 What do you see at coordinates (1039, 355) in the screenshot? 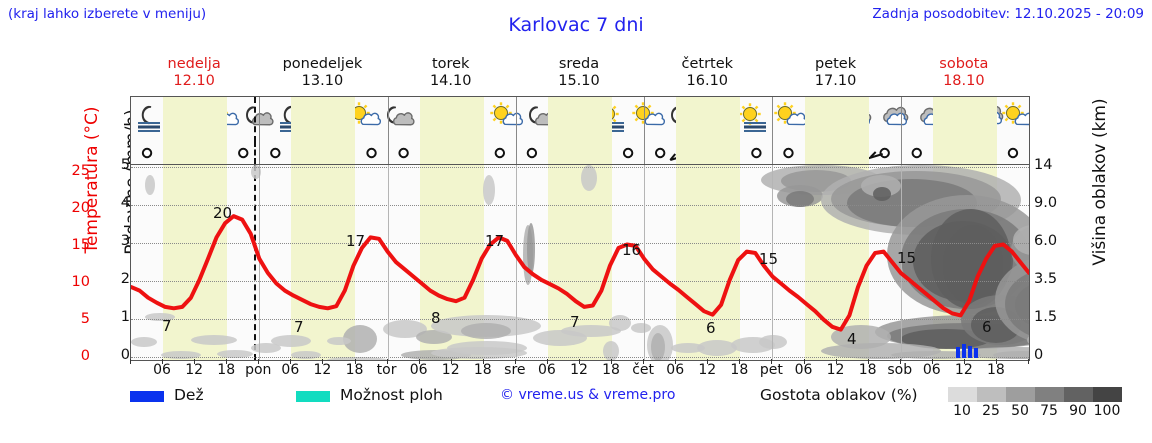
I see `cloud-tick-0: 0` at bounding box center [1039, 355].